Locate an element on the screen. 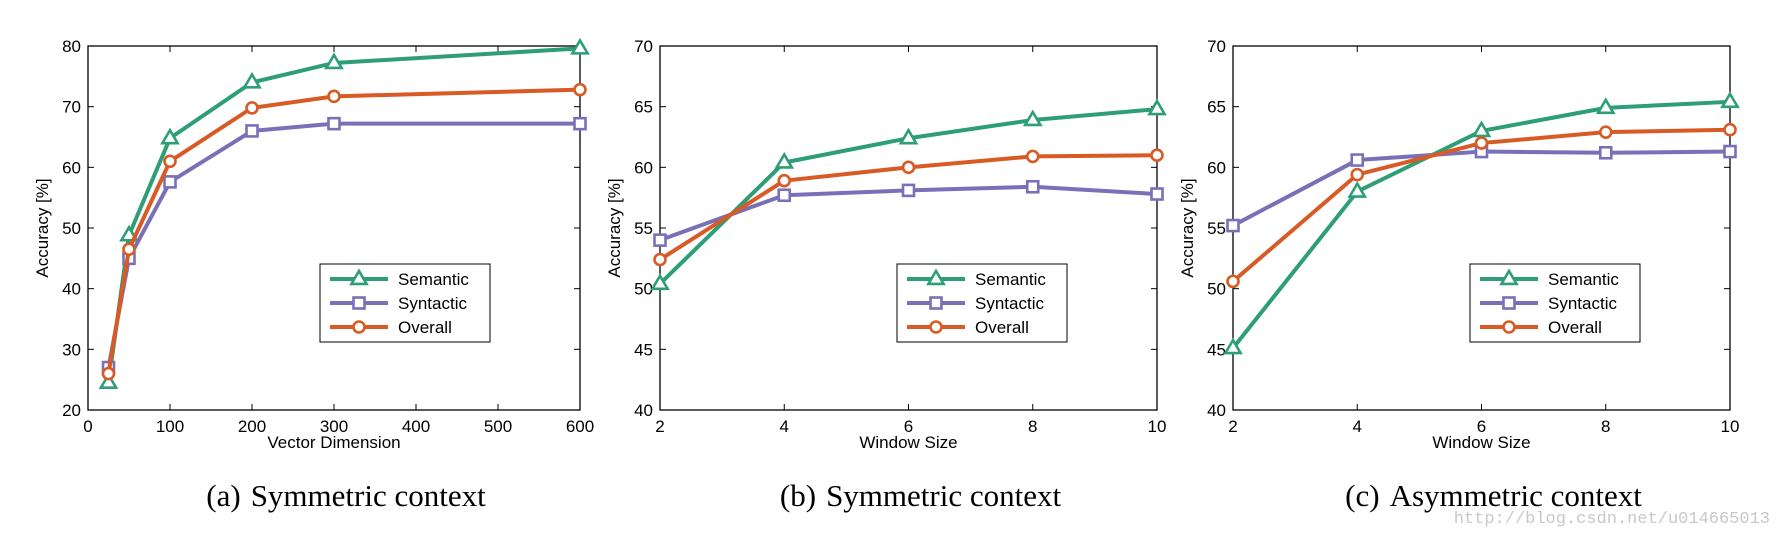 The height and width of the screenshot is (540, 1778). panel-a-x-tick-label: 600 is located at coordinates (580, 426).